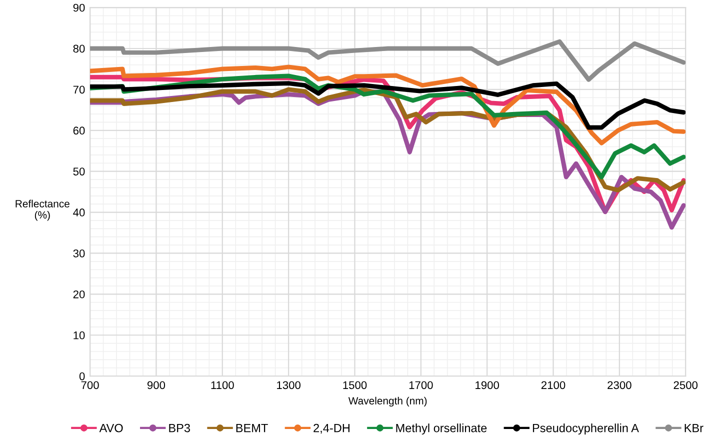 The height and width of the screenshot is (444, 709). What do you see at coordinates (111, 428) in the screenshot?
I see `legend-label: AVO` at bounding box center [111, 428].